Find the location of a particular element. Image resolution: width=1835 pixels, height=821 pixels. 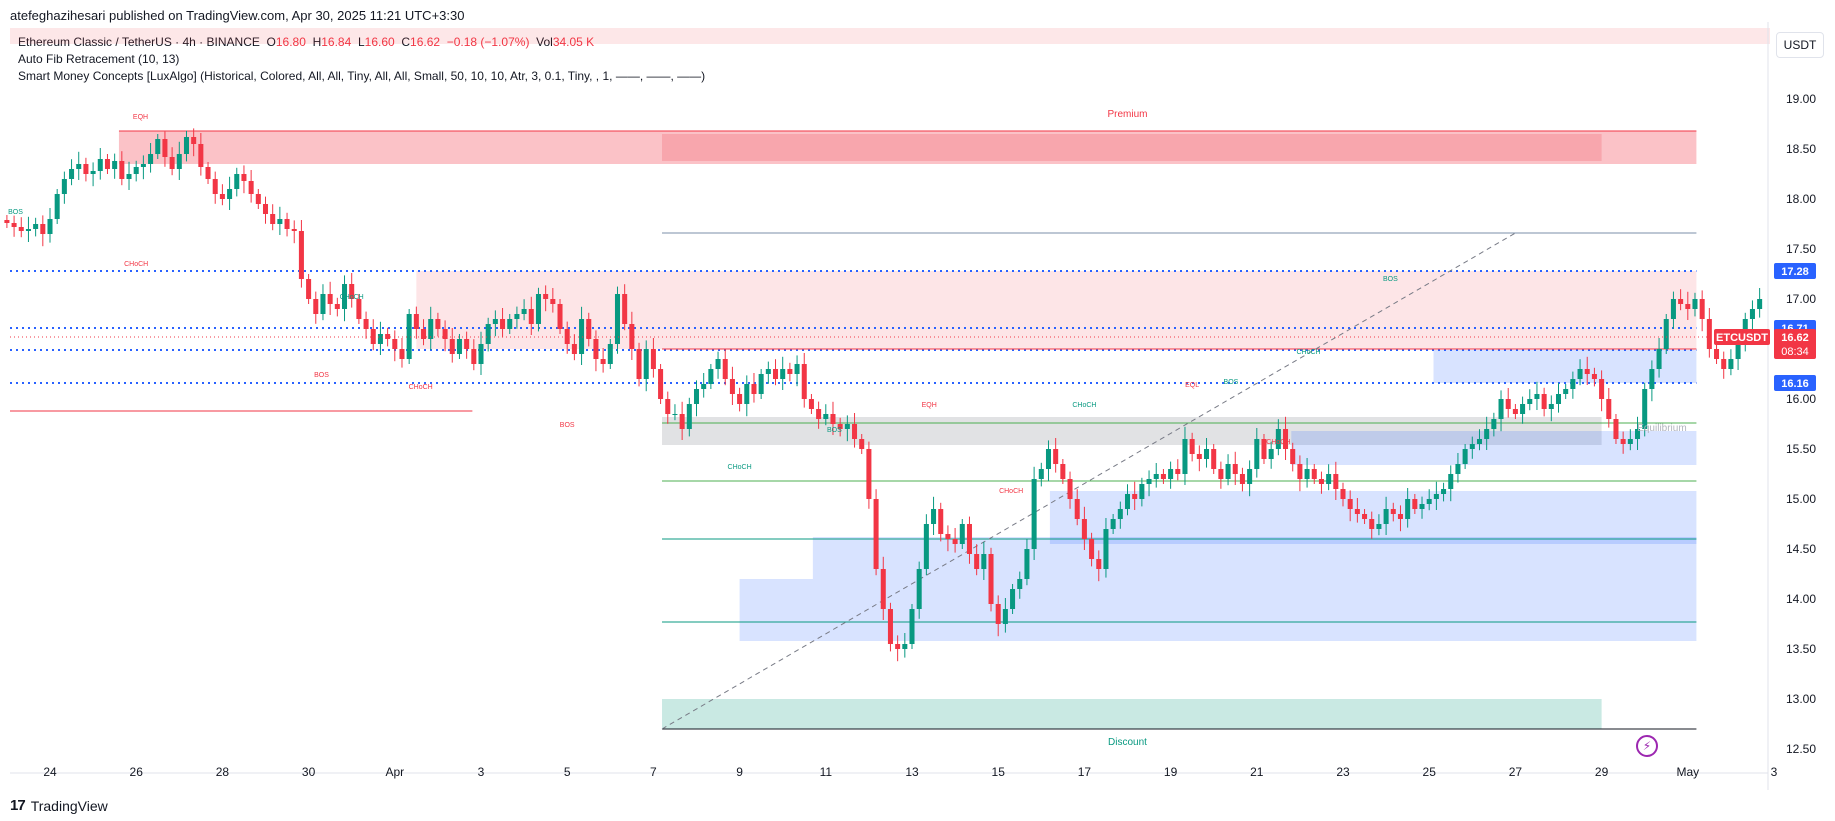

change-value: −0.18 (−1.07%) is located at coordinates (488, 42).